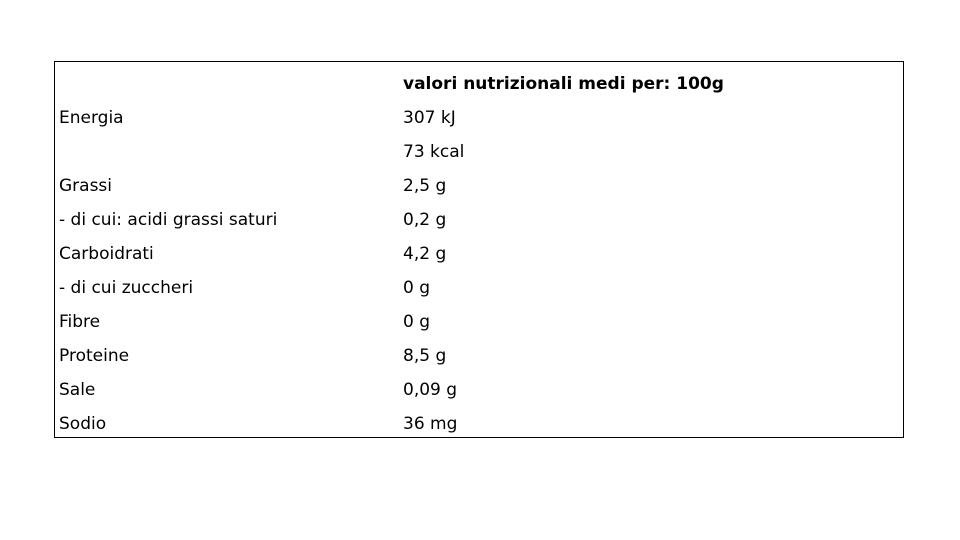  Describe the element at coordinates (389, 220) in the screenshot. I see `table-row: - di cui: acidi grassi saturi 0,2 g` at that location.